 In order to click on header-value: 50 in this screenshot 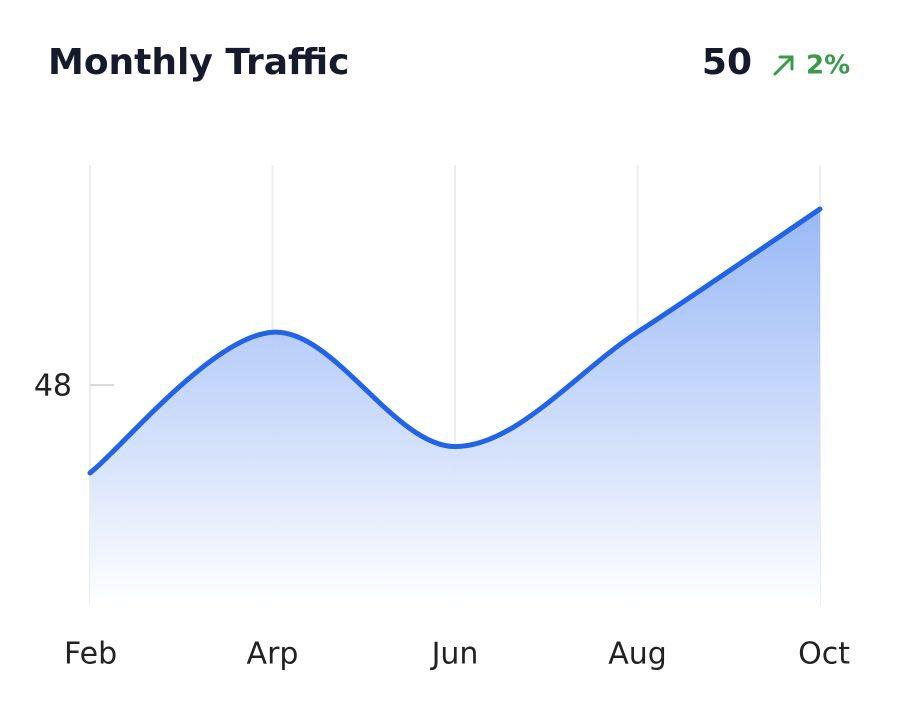, I will do `click(727, 62)`.